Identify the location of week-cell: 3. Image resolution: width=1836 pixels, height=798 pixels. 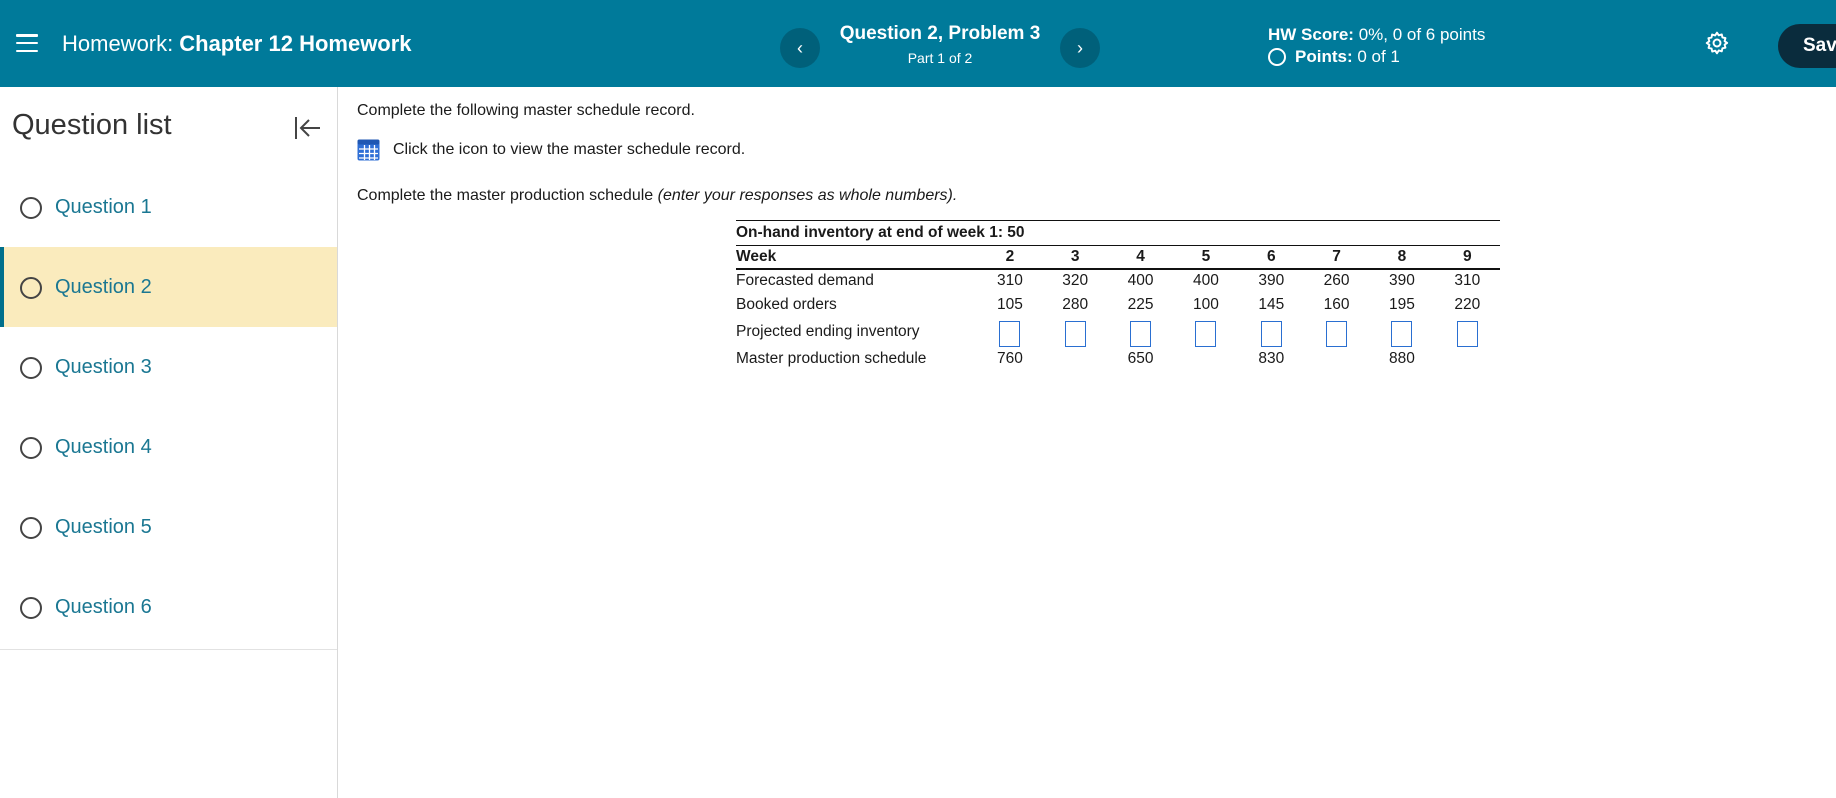
(1075, 257).